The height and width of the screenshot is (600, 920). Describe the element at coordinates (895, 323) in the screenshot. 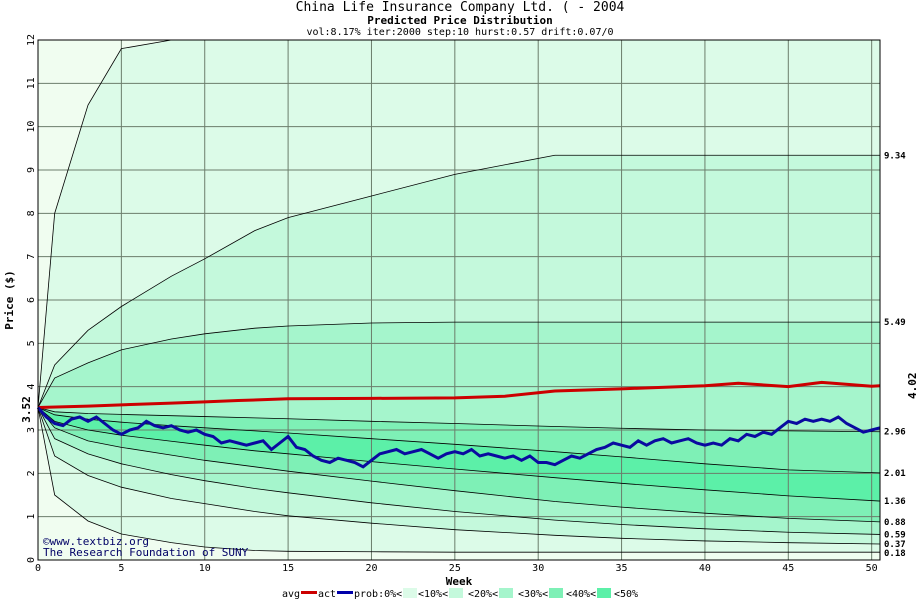

I see `right-value-label: 5.49` at that location.